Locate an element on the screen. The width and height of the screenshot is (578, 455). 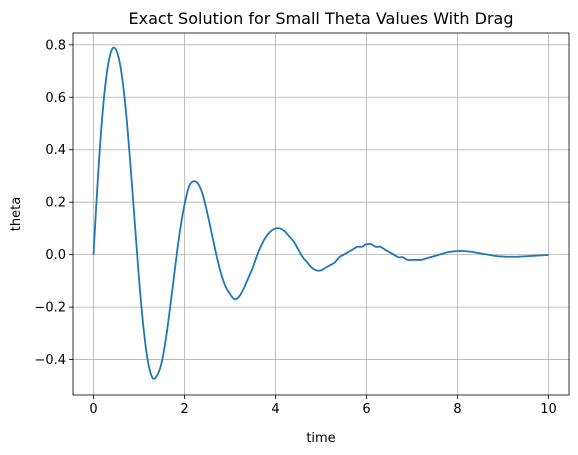
x-tick-label: 4 is located at coordinates (275, 409).